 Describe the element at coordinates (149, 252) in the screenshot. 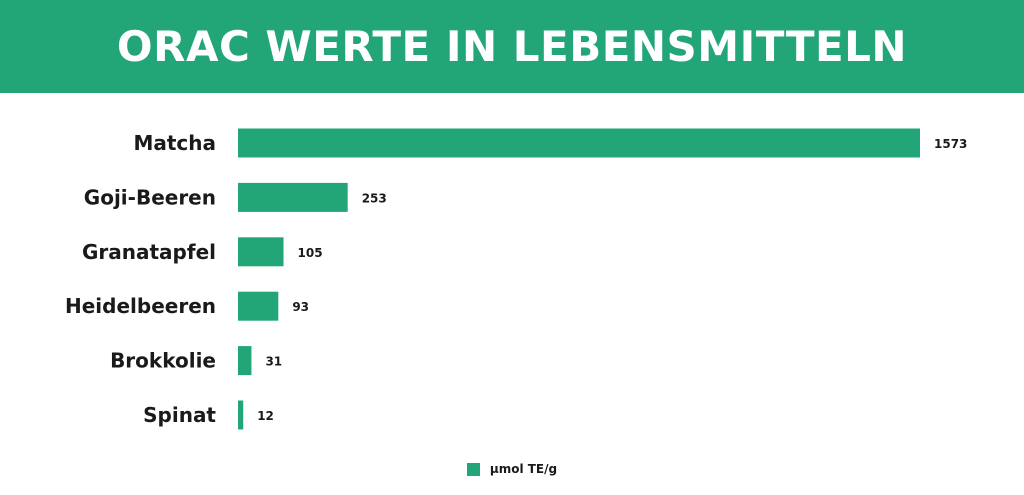

I see `category-label: Granatapfel` at that location.